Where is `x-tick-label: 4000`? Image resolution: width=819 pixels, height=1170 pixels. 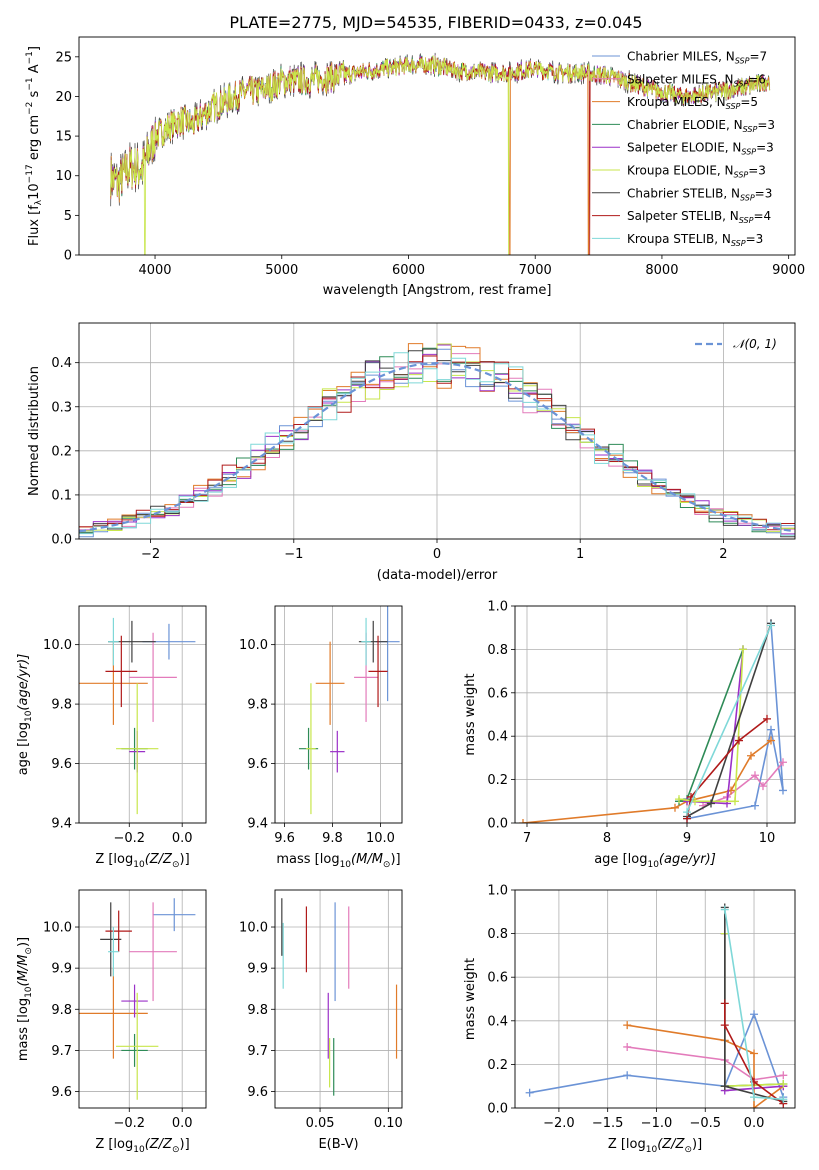 x-tick-label: 4000 is located at coordinates (154, 270).